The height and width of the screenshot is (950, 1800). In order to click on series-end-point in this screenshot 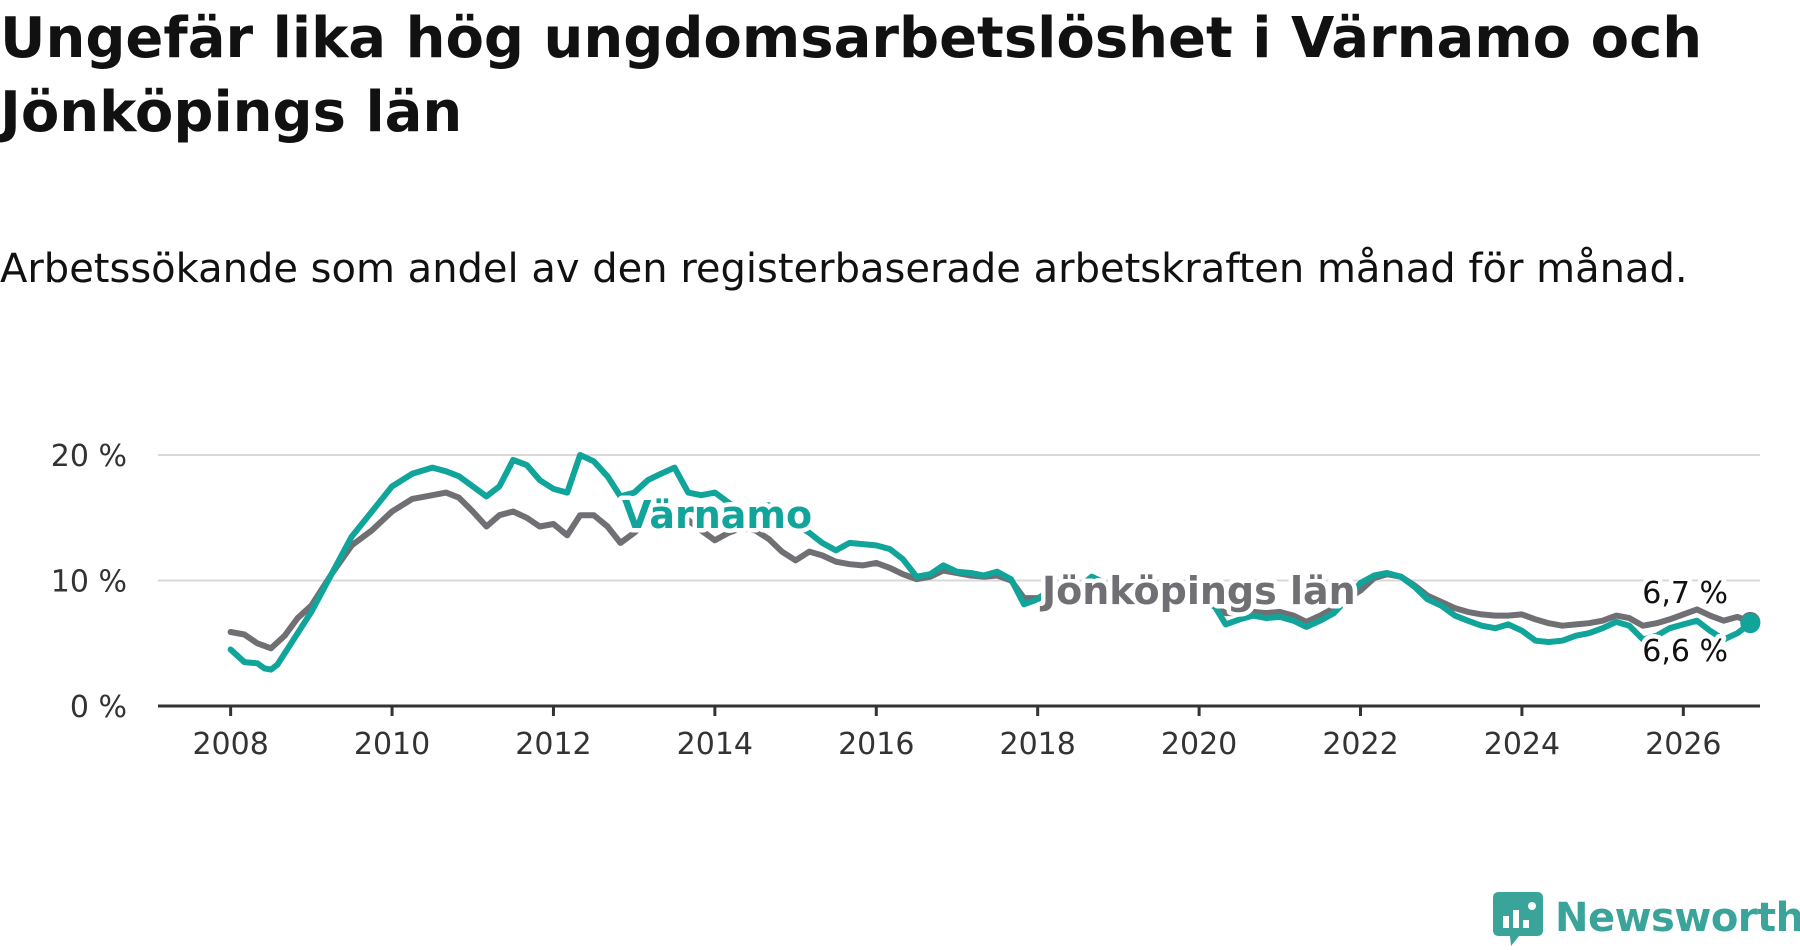, I will do `click(1750, 623)`.